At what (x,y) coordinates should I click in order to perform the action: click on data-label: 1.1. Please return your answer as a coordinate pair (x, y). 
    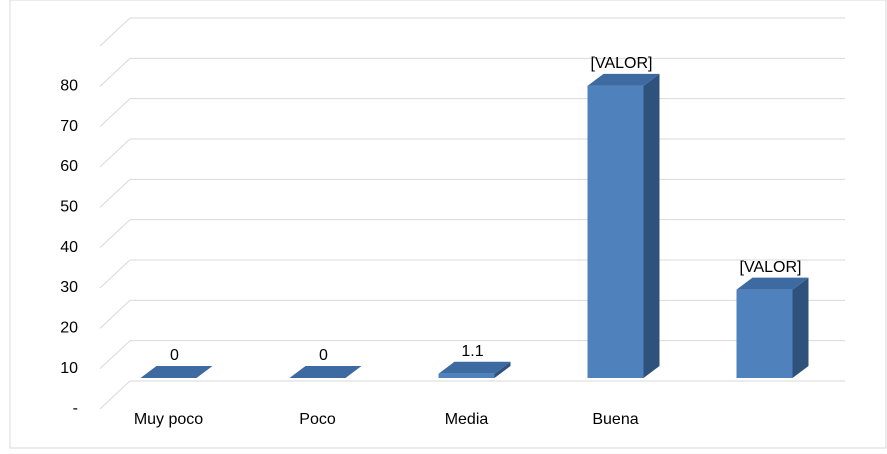
    Looking at the image, I should click on (472, 351).